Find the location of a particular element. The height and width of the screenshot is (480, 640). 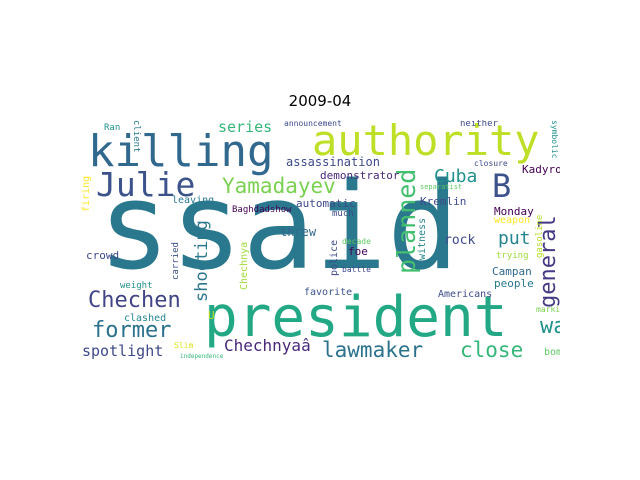

word-baghdadshow: Baghdadshow is located at coordinates (262, 210).